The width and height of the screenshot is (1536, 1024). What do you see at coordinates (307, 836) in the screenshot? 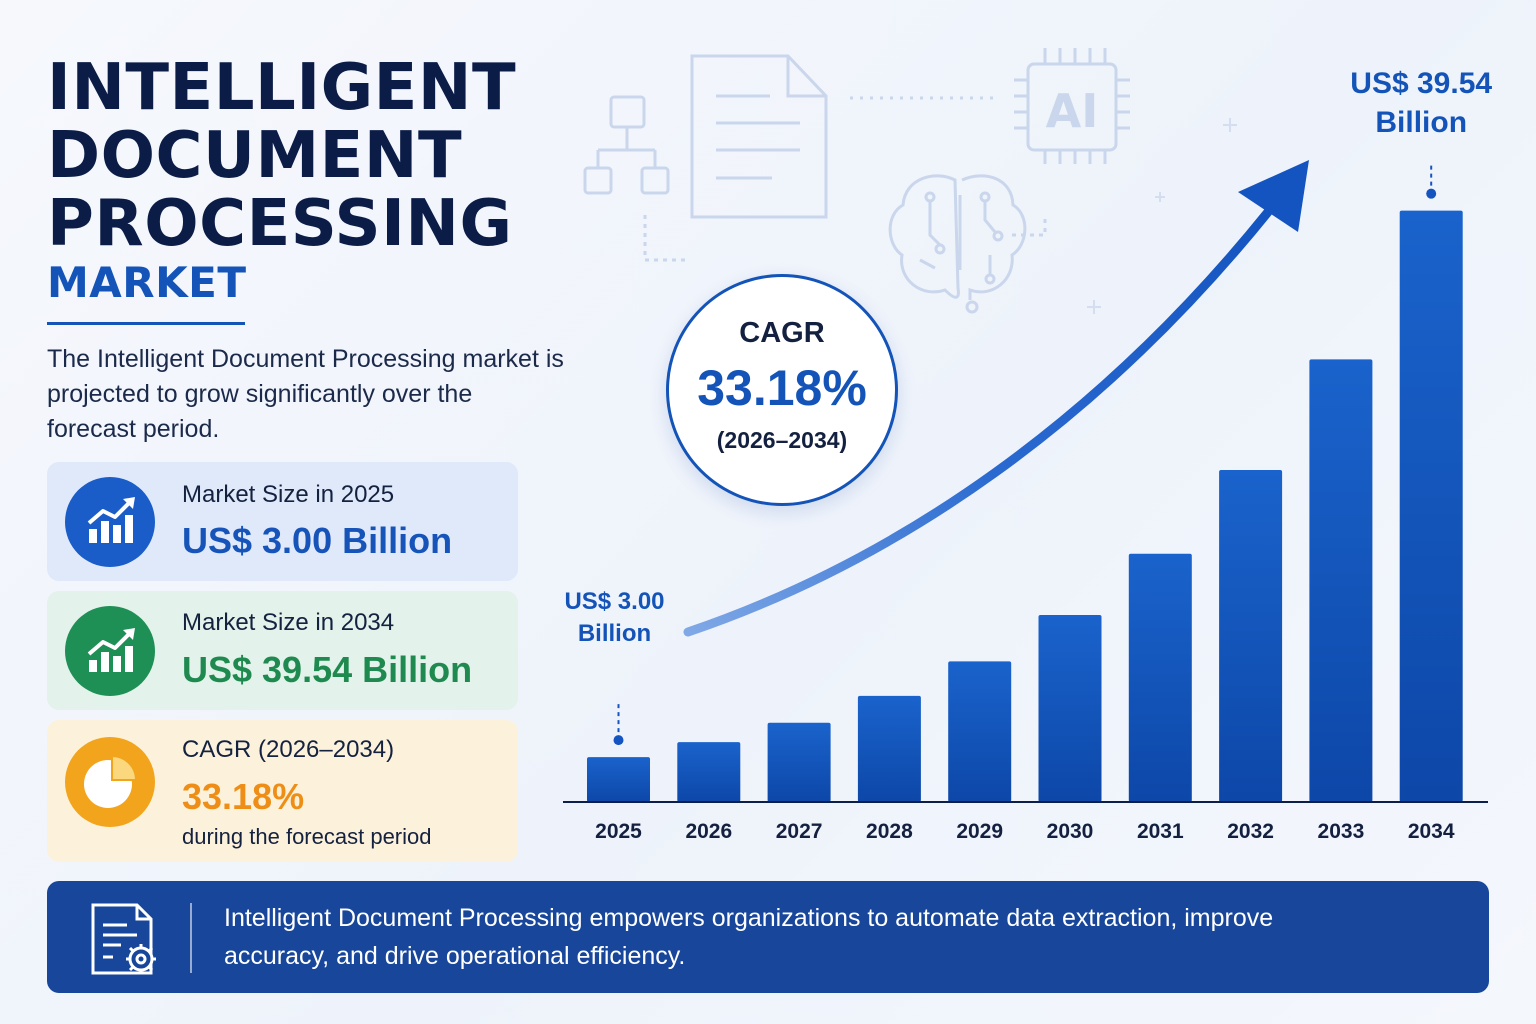
I see `card-note: during the forecast period` at bounding box center [307, 836].